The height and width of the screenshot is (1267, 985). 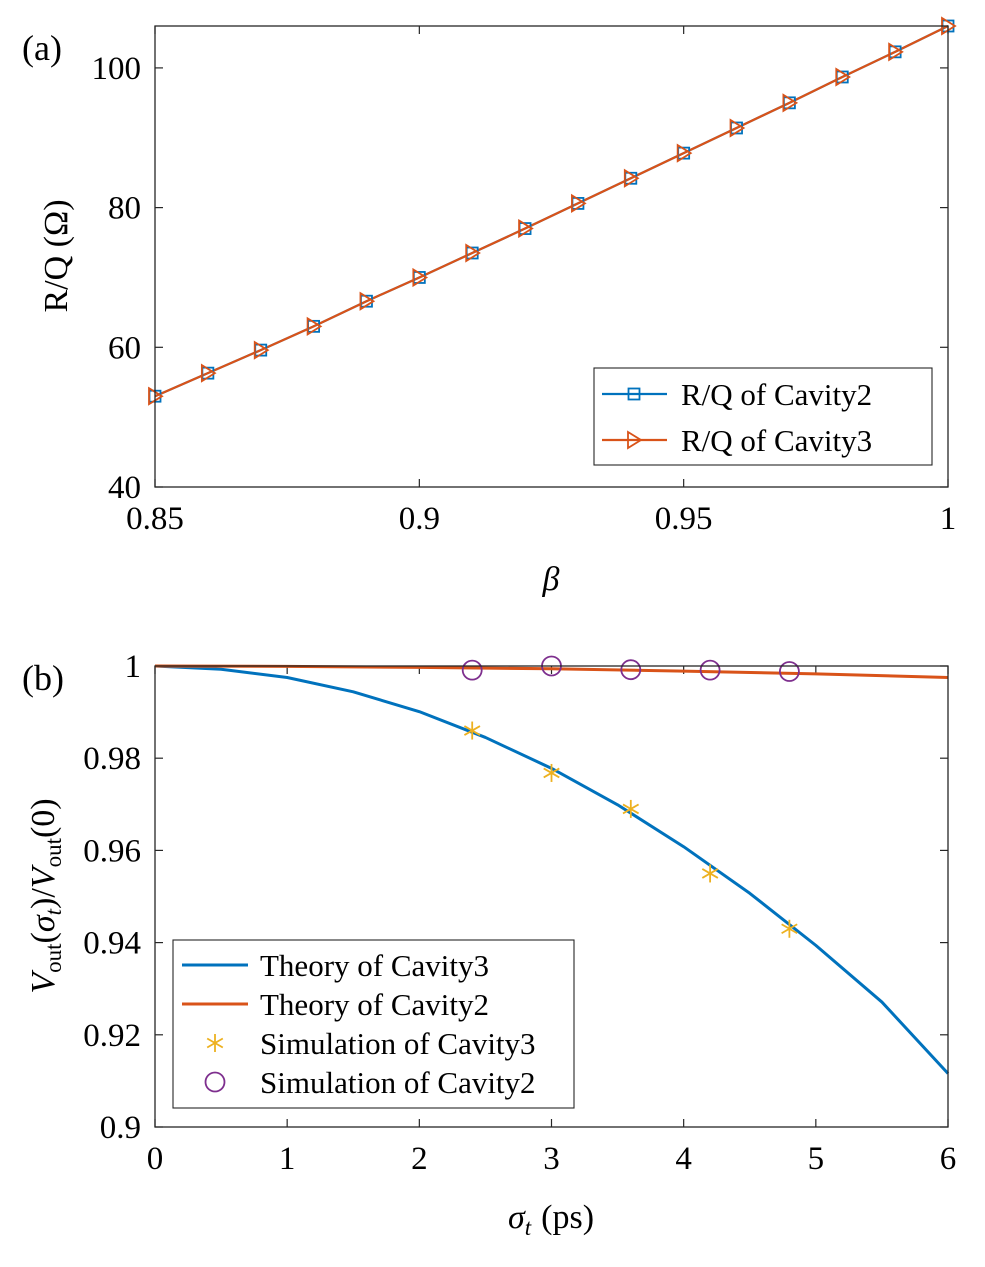 What do you see at coordinates (948, 519) in the screenshot?
I see `panel-a-x-tick-label: 1` at bounding box center [948, 519].